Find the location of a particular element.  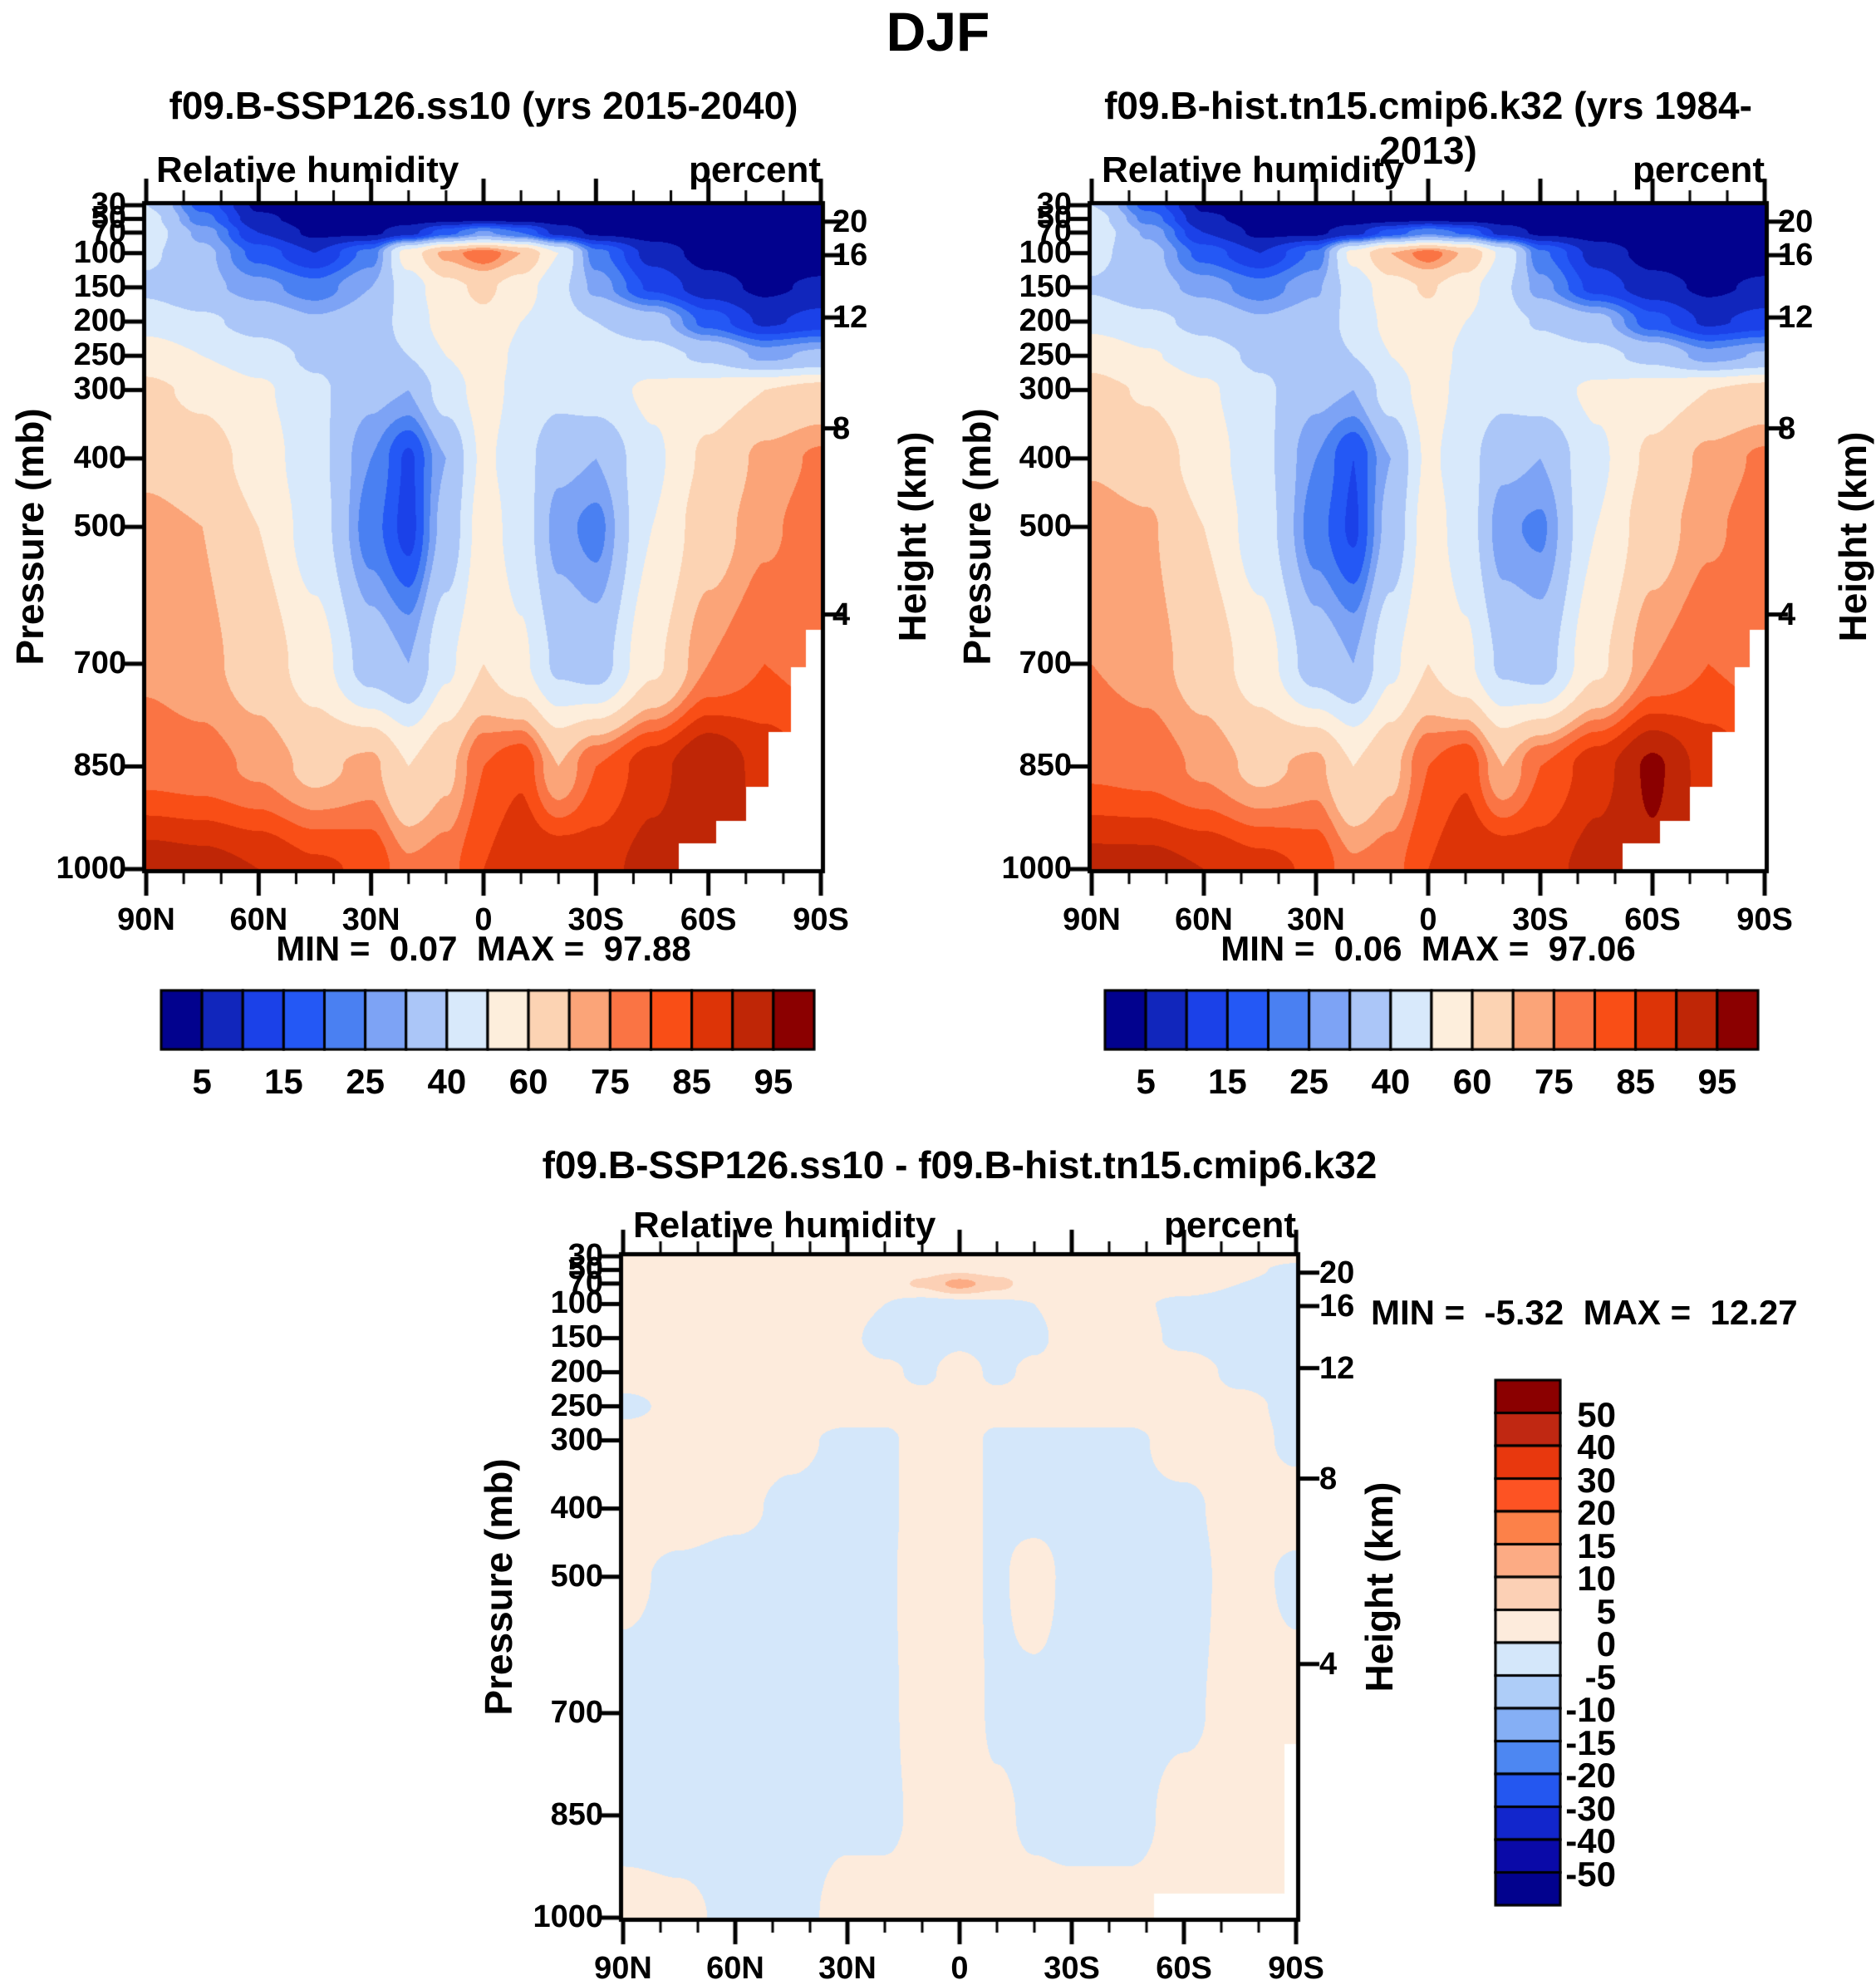

latitude-tick-label: 90S is located at coordinates (1296, 1965).